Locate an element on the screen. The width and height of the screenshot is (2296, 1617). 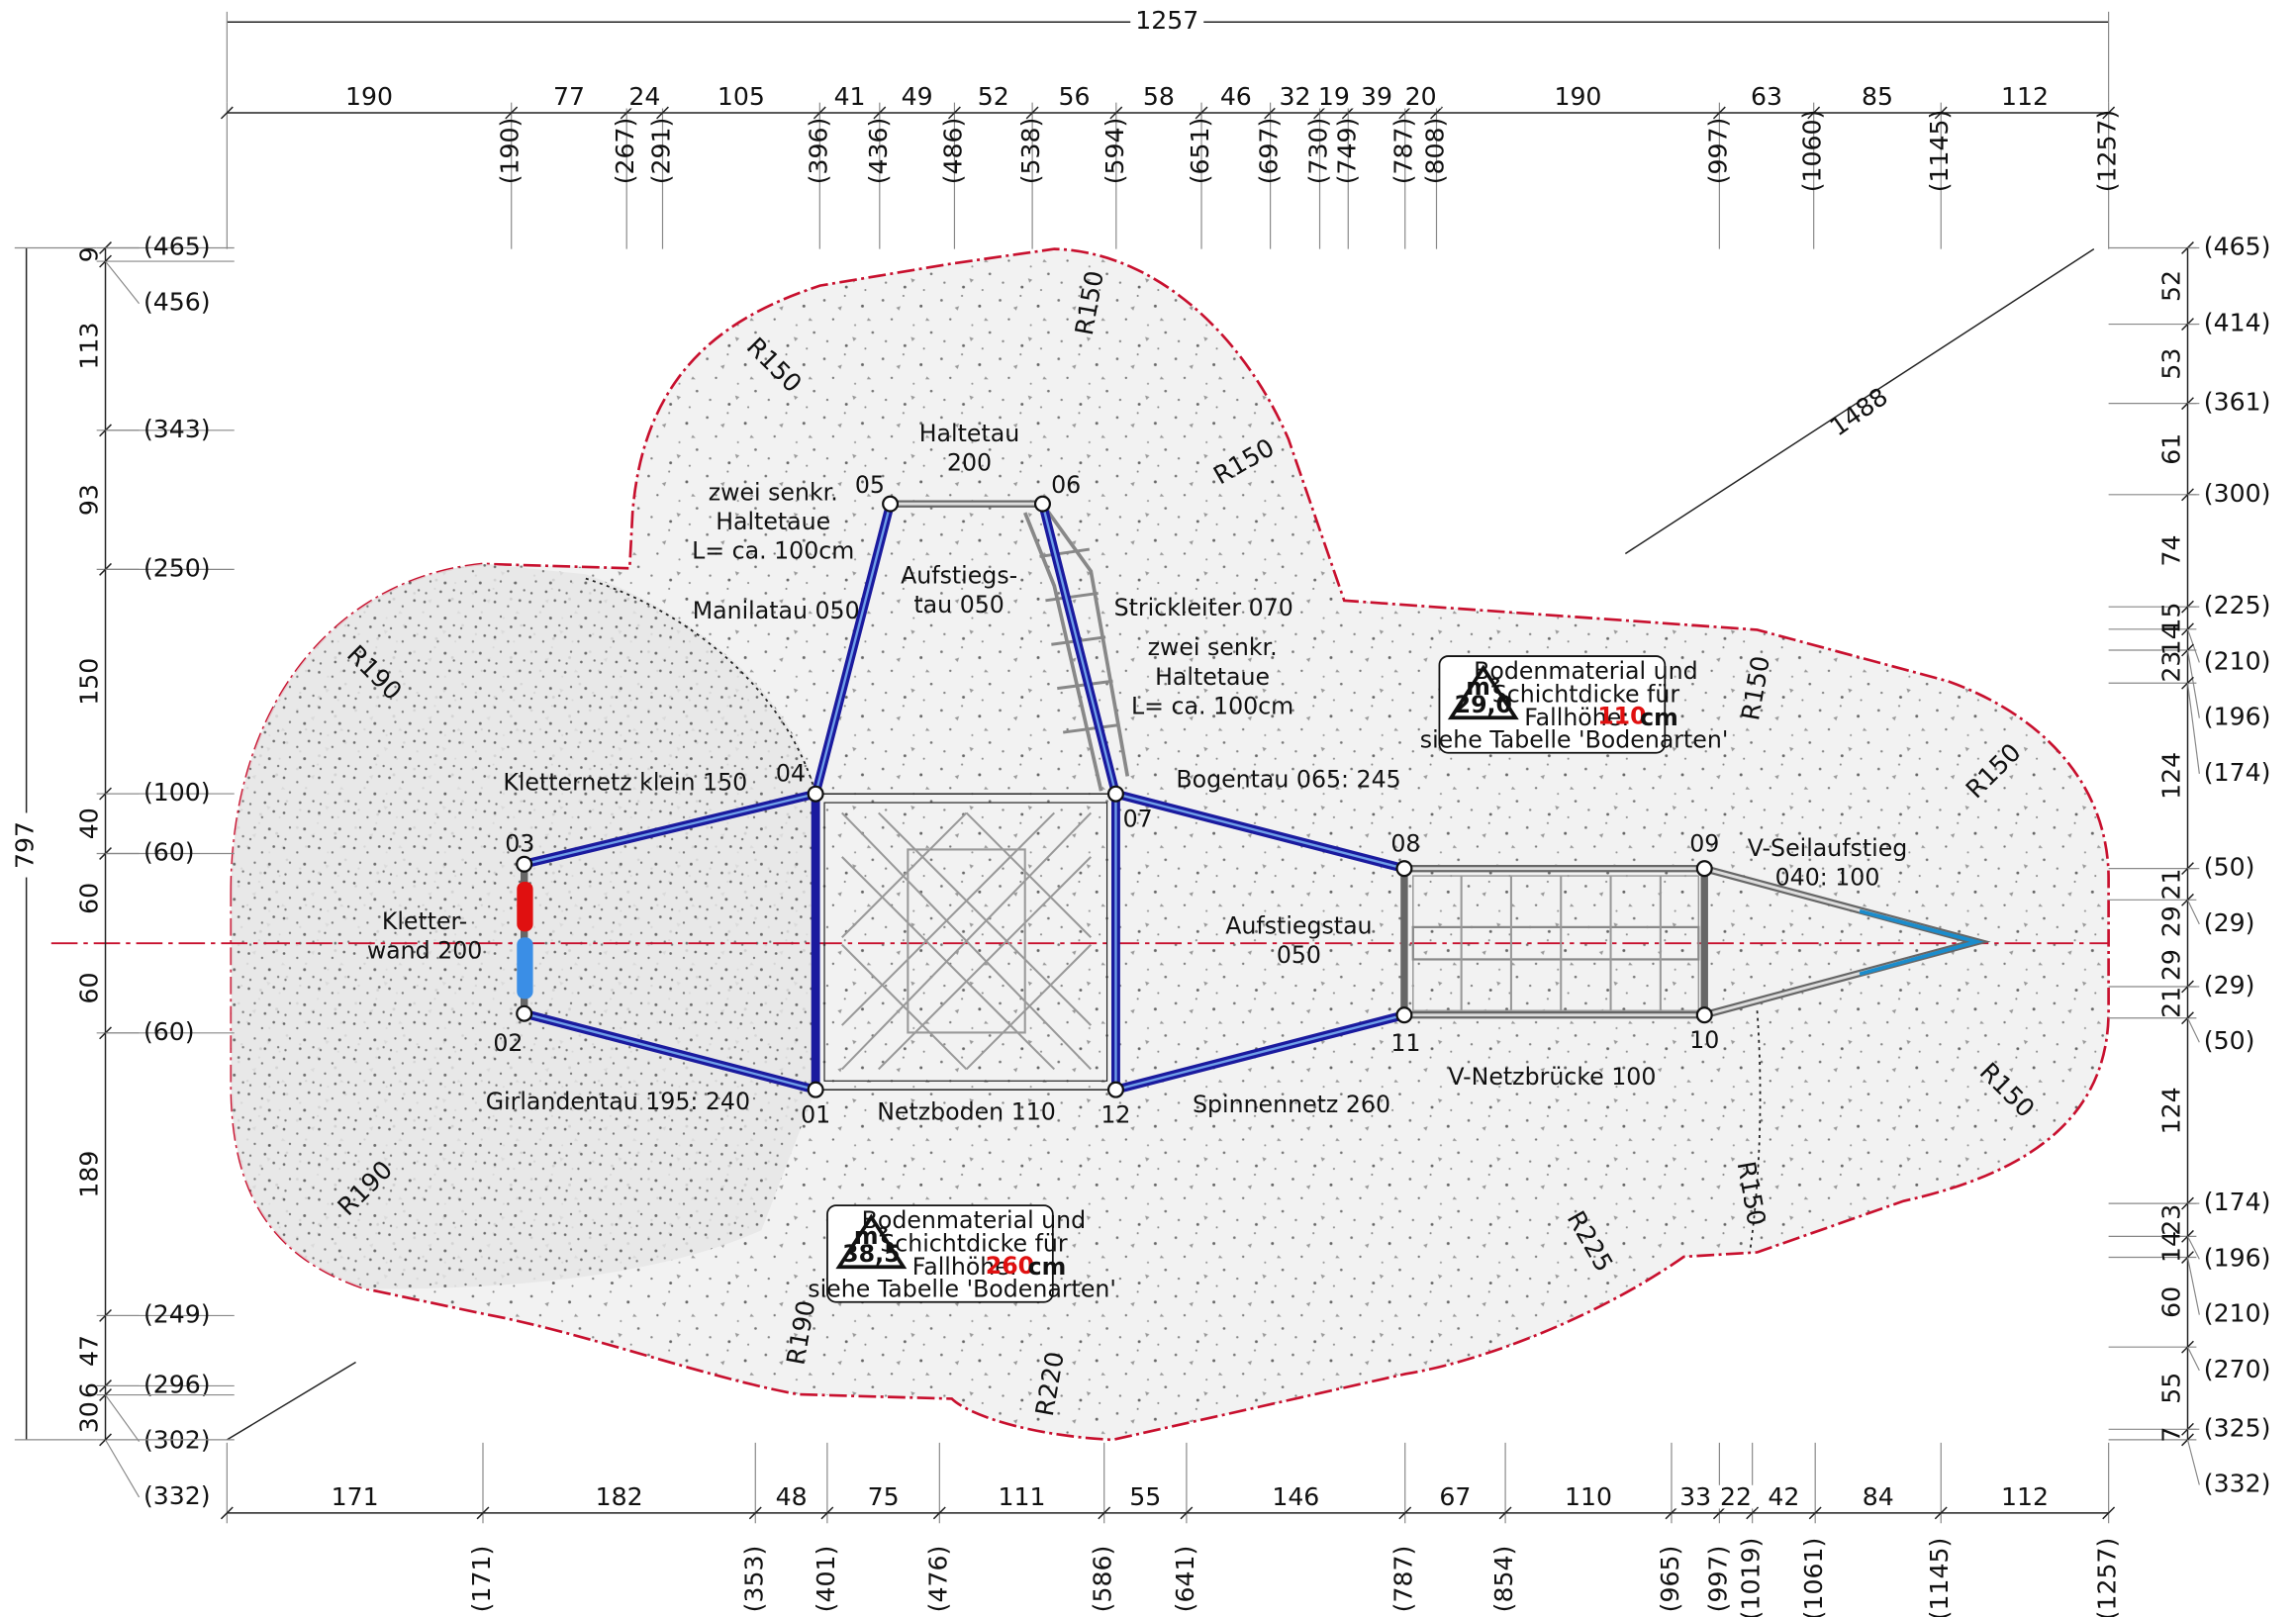
dim-label: 190 is located at coordinates (1577, 96).